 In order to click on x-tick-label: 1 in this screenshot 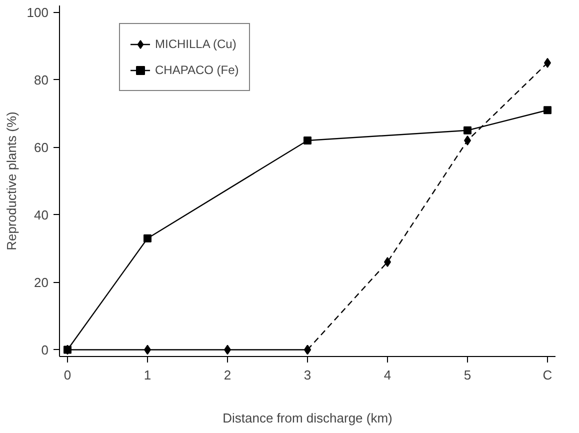, I will do `click(148, 375)`.